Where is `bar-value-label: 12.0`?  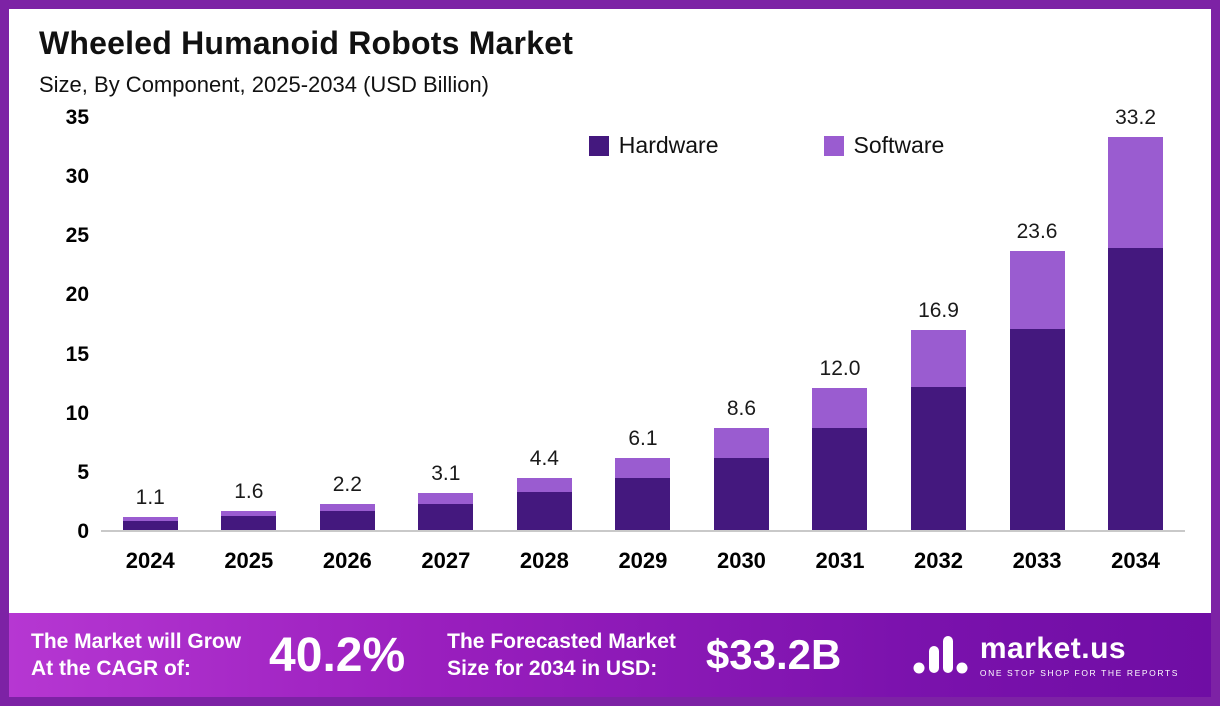
bar-value-label: 12.0 is located at coordinates (840, 369).